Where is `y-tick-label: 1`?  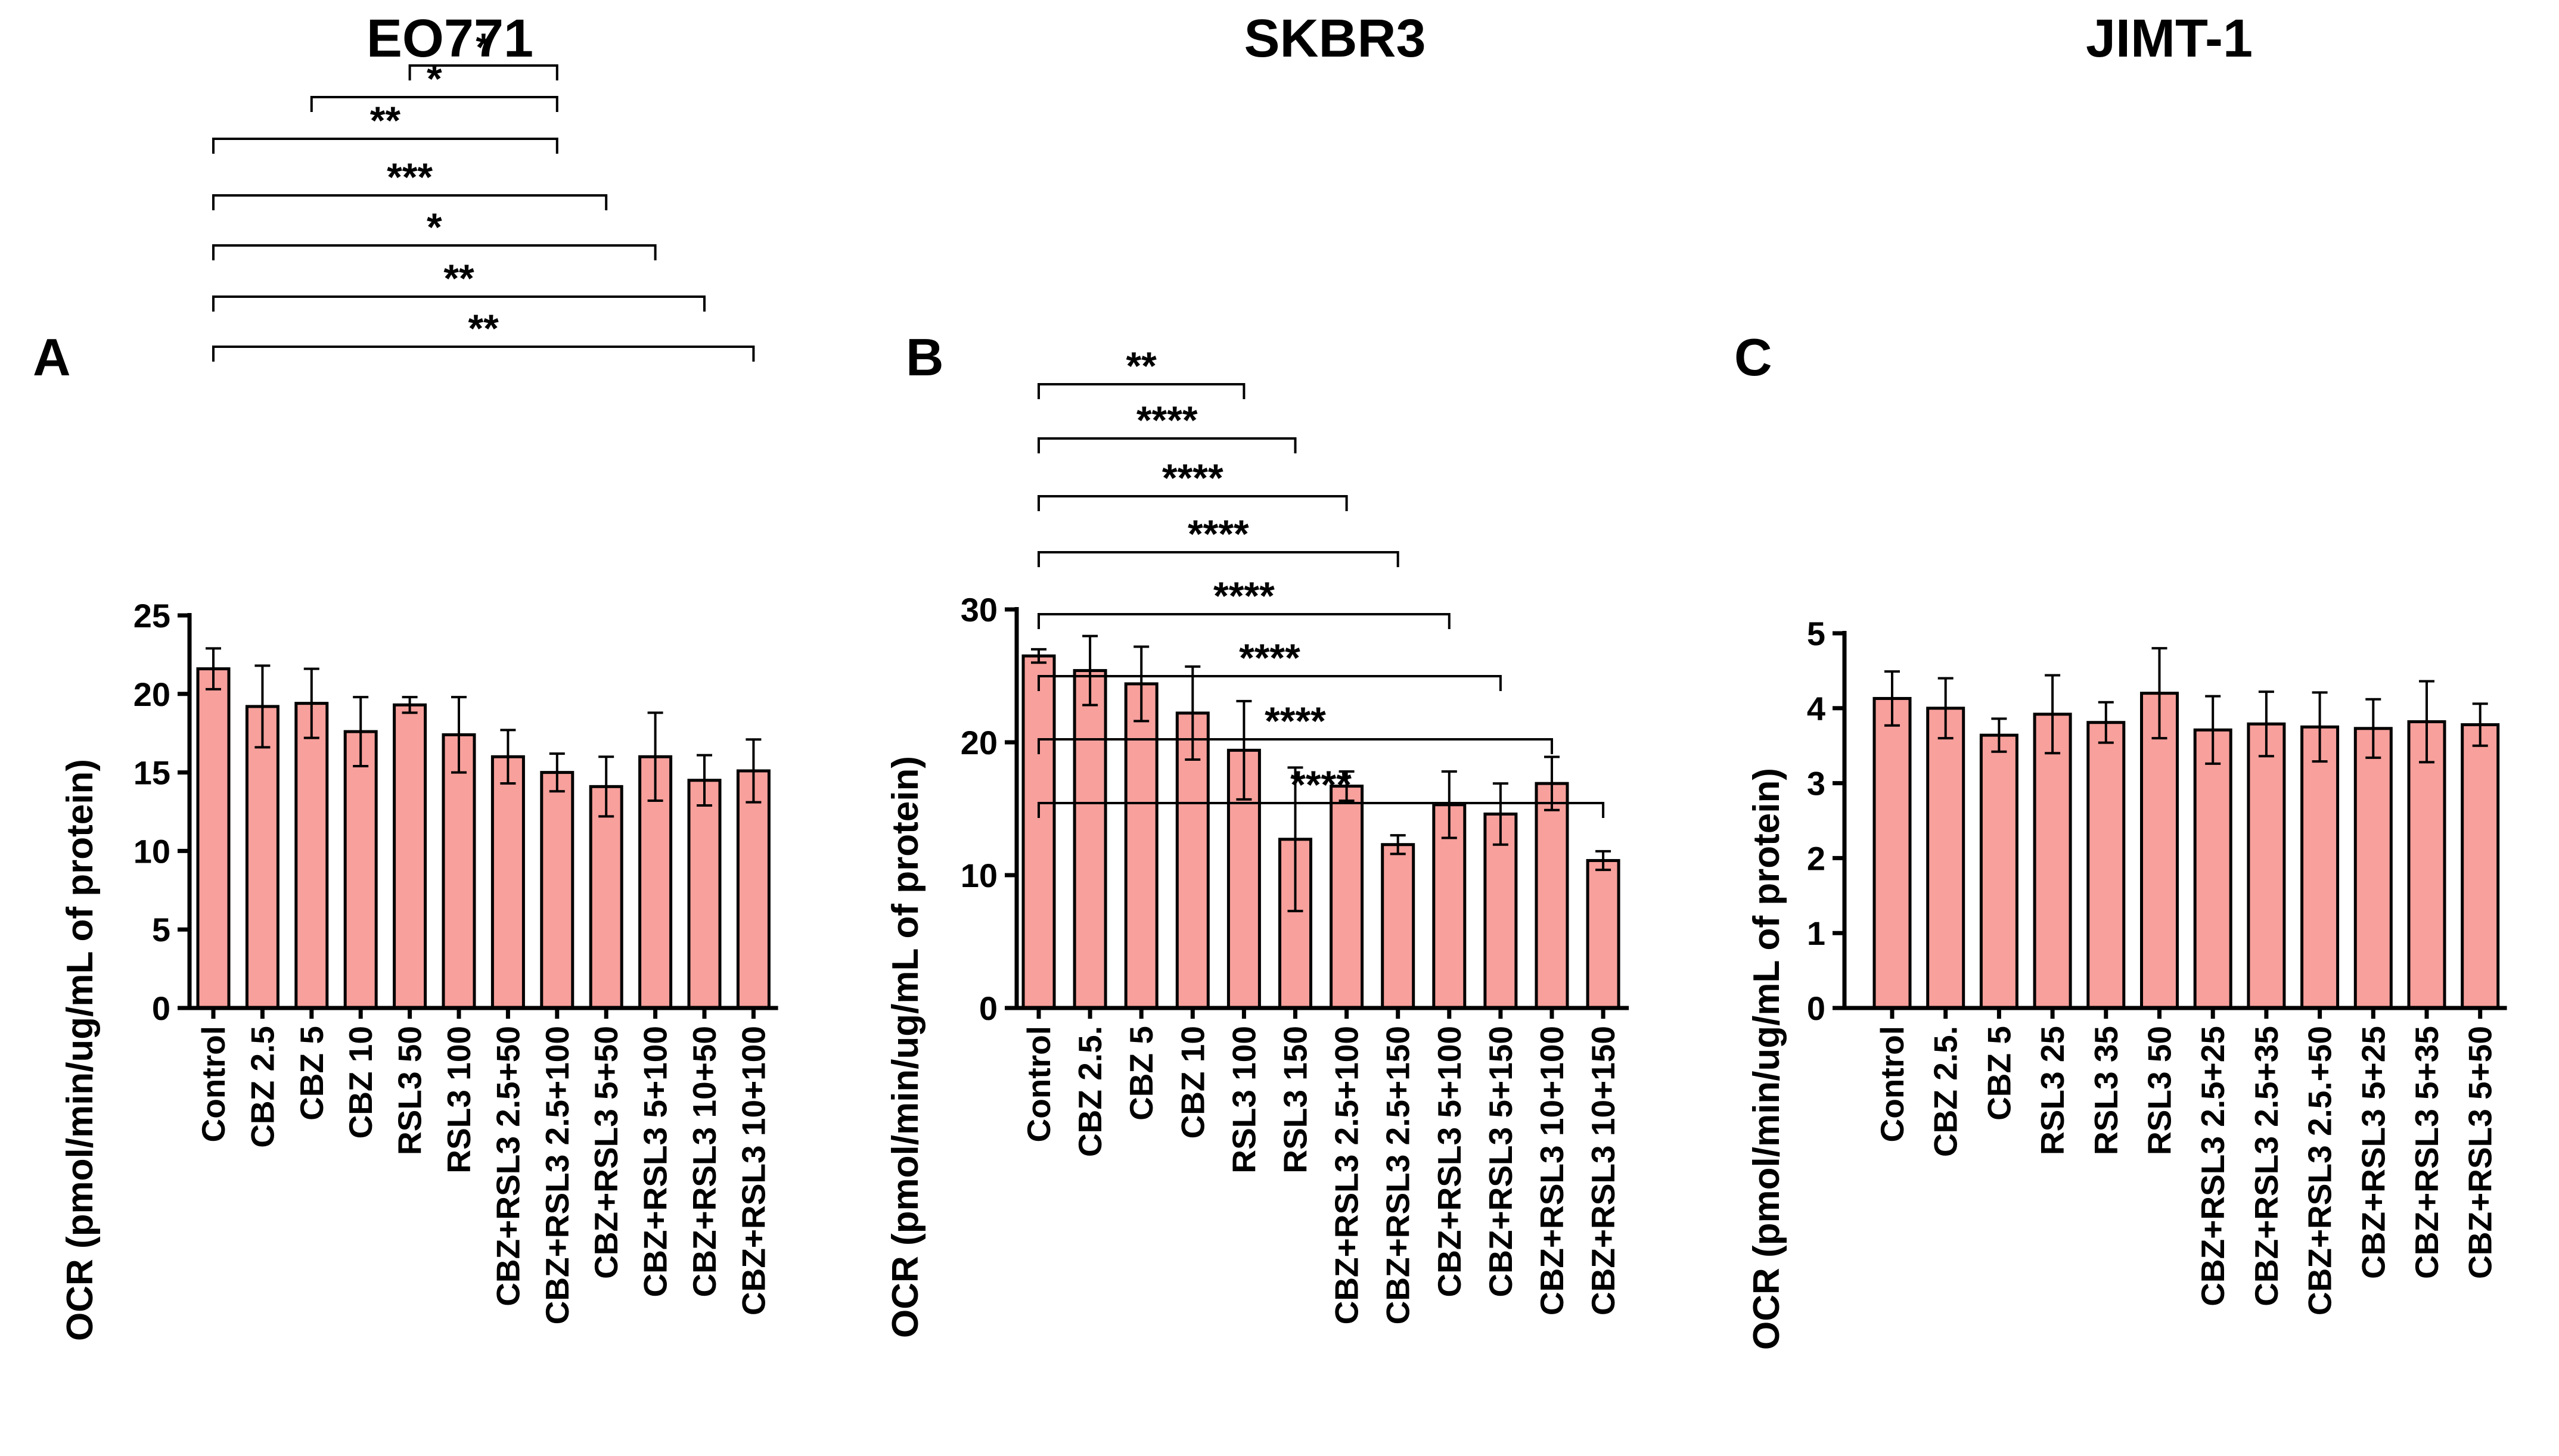
y-tick-label: 1 is located at coordinates (1816, 933).